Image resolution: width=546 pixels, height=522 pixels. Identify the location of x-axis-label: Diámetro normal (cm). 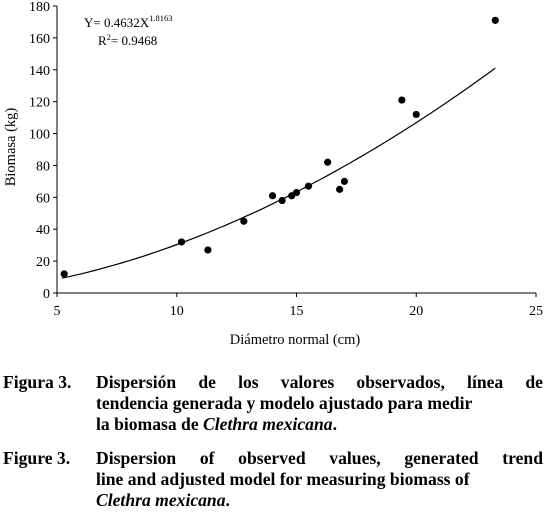
(295, 340).